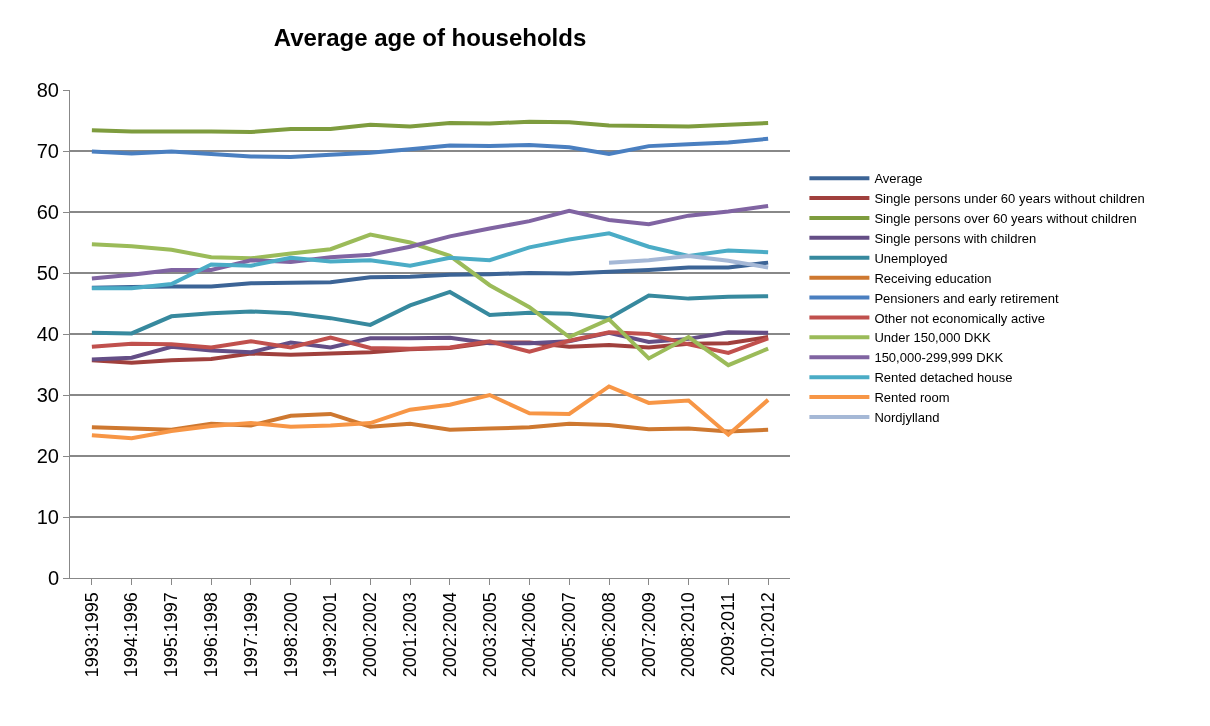 The height and width of the screenshot is (726, 1210). I want to click on x-tick-label: 1998:2000, so click(290, 635).